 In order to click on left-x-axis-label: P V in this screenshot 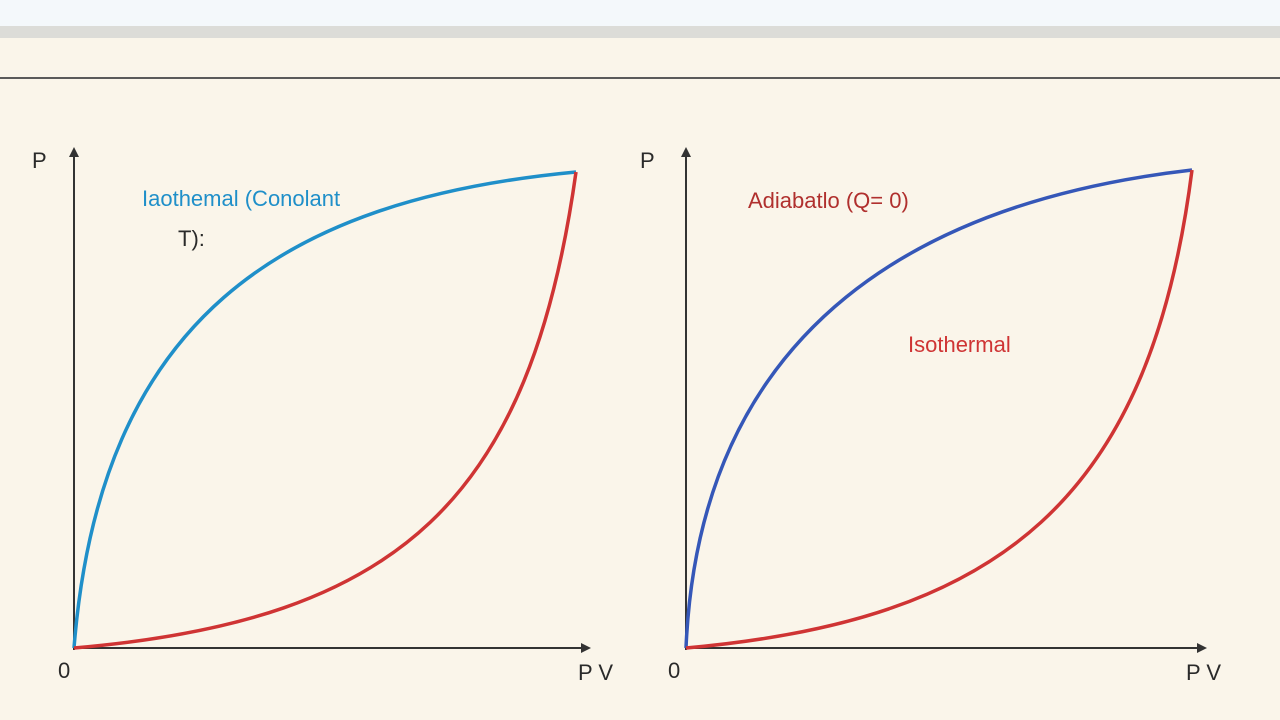, I will do `click(596, 672)`.